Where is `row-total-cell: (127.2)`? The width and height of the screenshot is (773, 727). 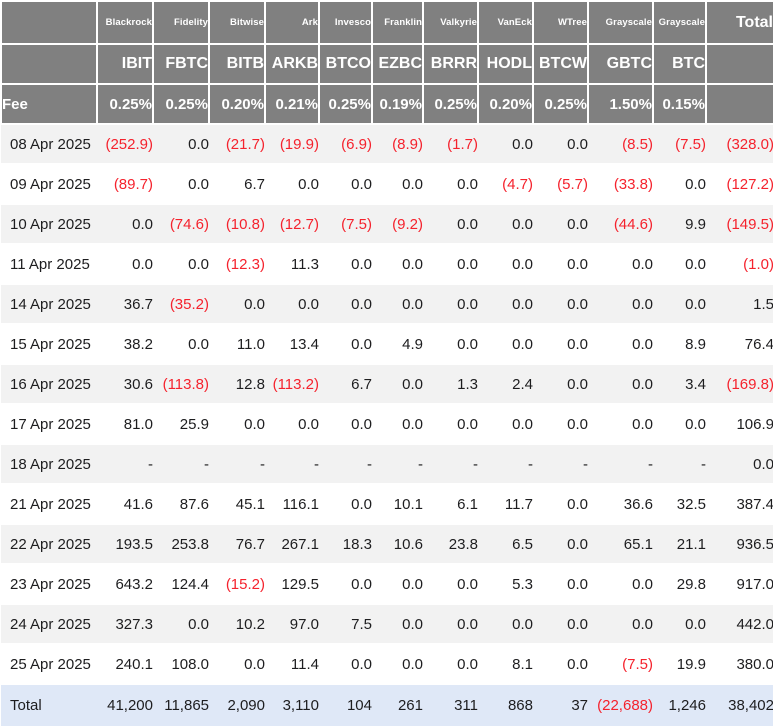
row-total-cell: (127.2) is located at coordinates (739, 184).